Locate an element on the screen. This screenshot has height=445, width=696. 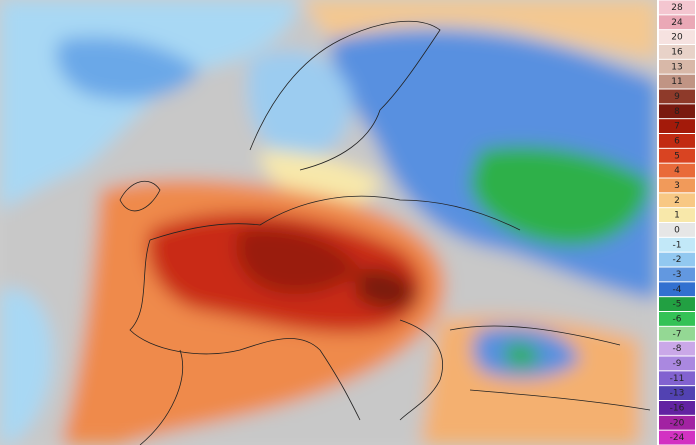
colorbar-label: 8 is located at coordinates (677, 112).